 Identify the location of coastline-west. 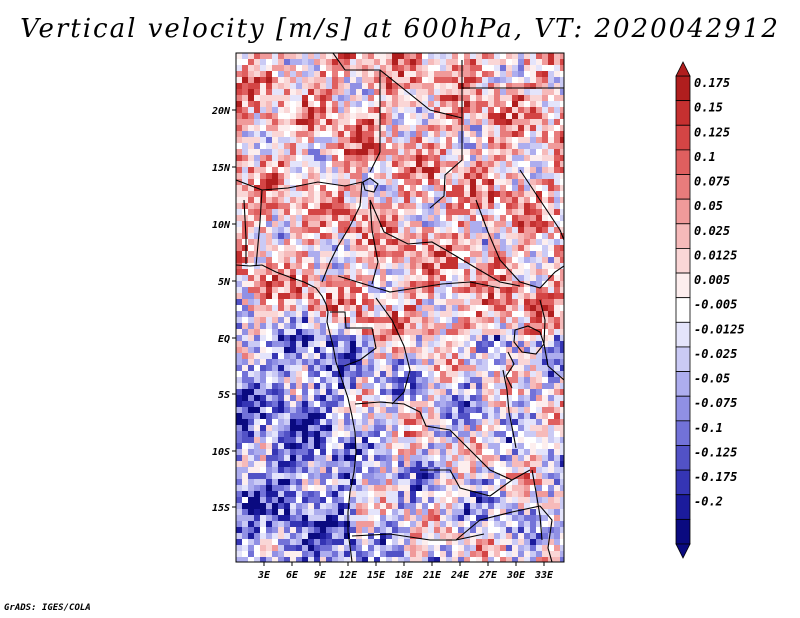
(296, 413).